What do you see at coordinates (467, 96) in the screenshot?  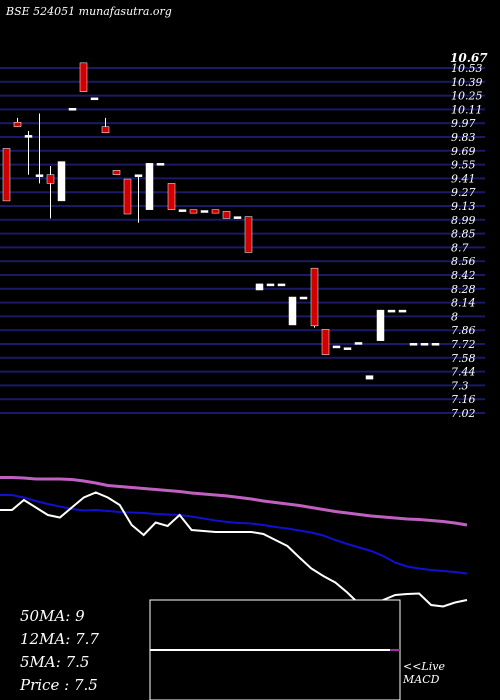 I see `y-tick-label: 10.25` at bounding box center [467, 96].